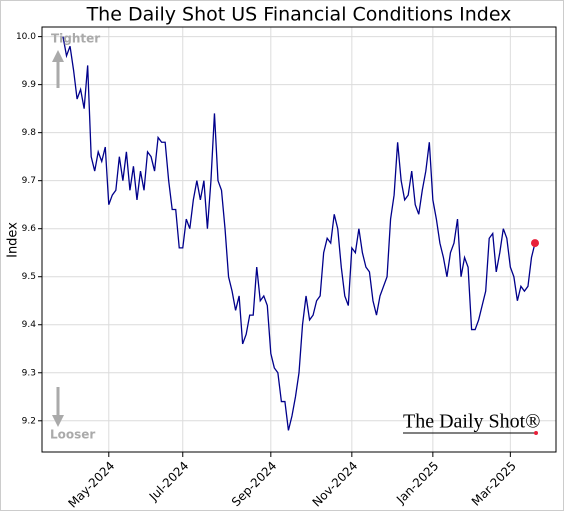  Describe the element at coordinates (72, 435) in the screenshot. I see `looser-annotation: Looser` at that location.